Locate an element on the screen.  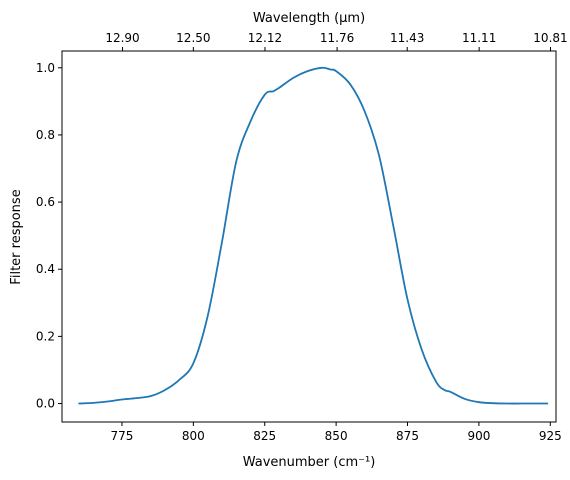
x-tick-label: 825 is located at coordinates (264, 436).